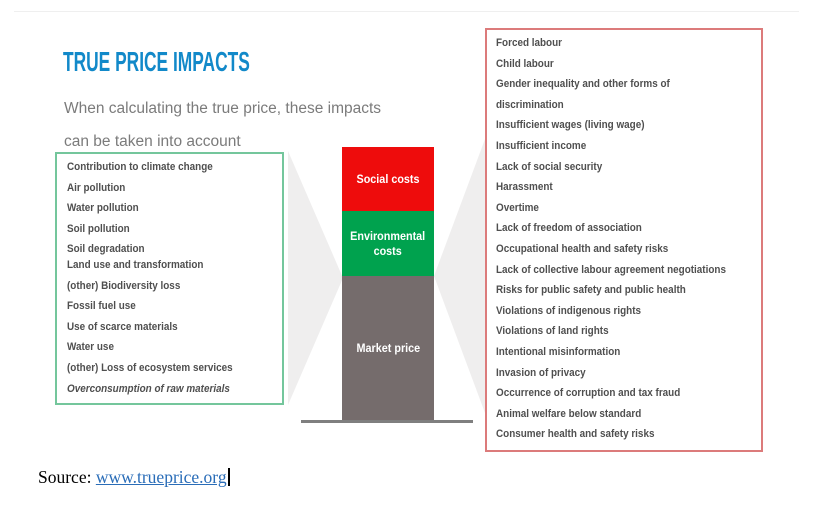 This screenshot has height=510, width=815. Describe the element at coordinates (570, 125) in the screenshot. I see `impact-item: Insufficient wages (living wage)` at that location.